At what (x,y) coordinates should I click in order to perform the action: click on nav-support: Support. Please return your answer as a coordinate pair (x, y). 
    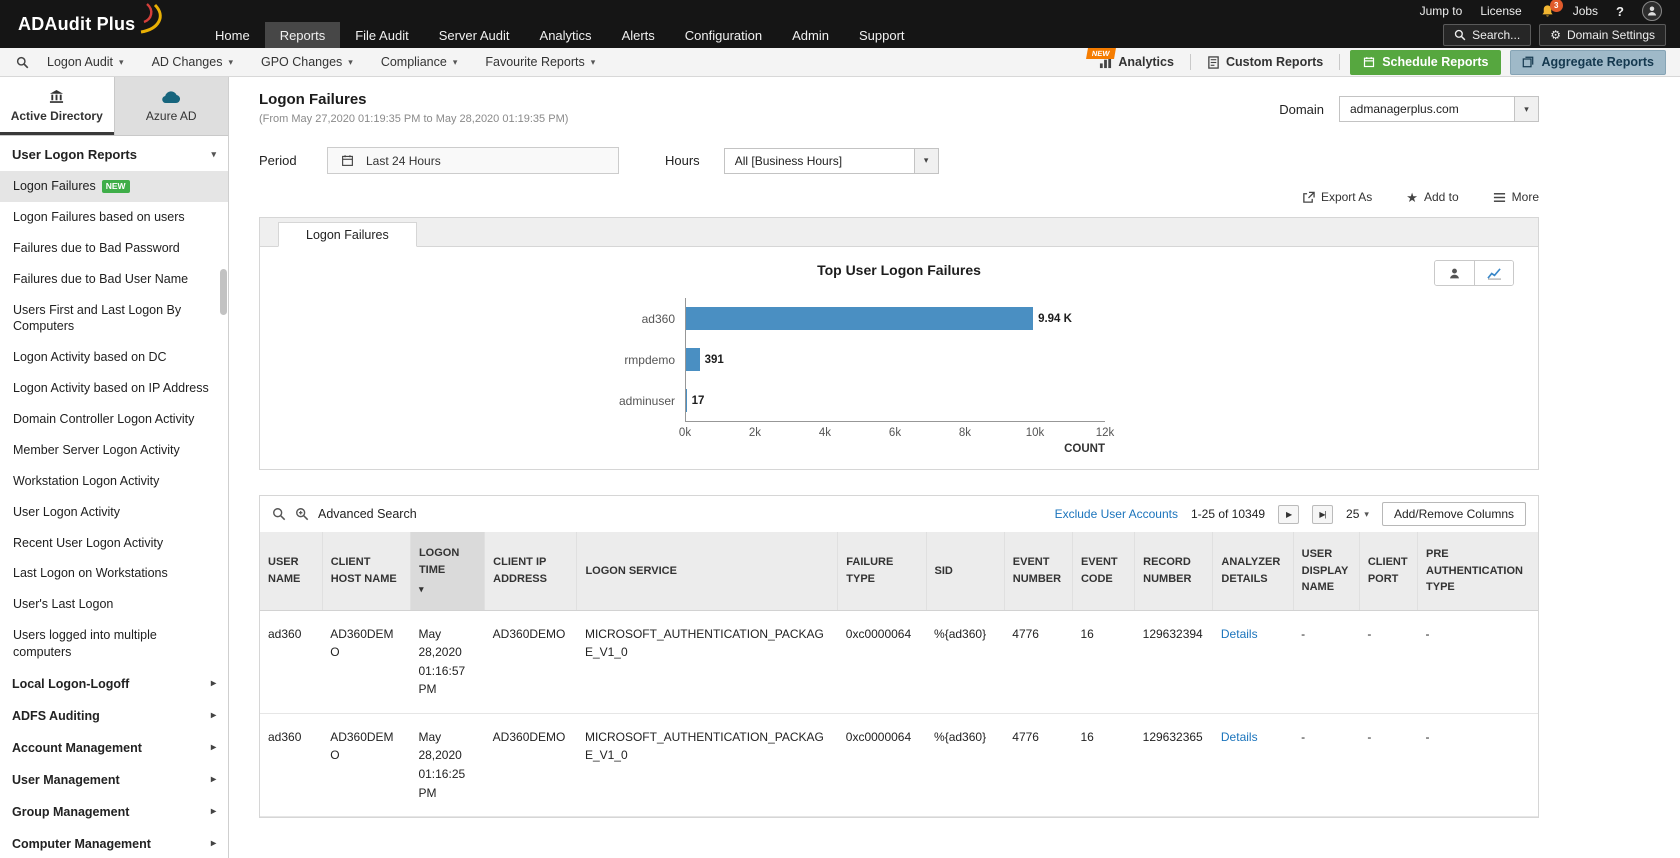
    Looking at the image, I should click on (881, 35).